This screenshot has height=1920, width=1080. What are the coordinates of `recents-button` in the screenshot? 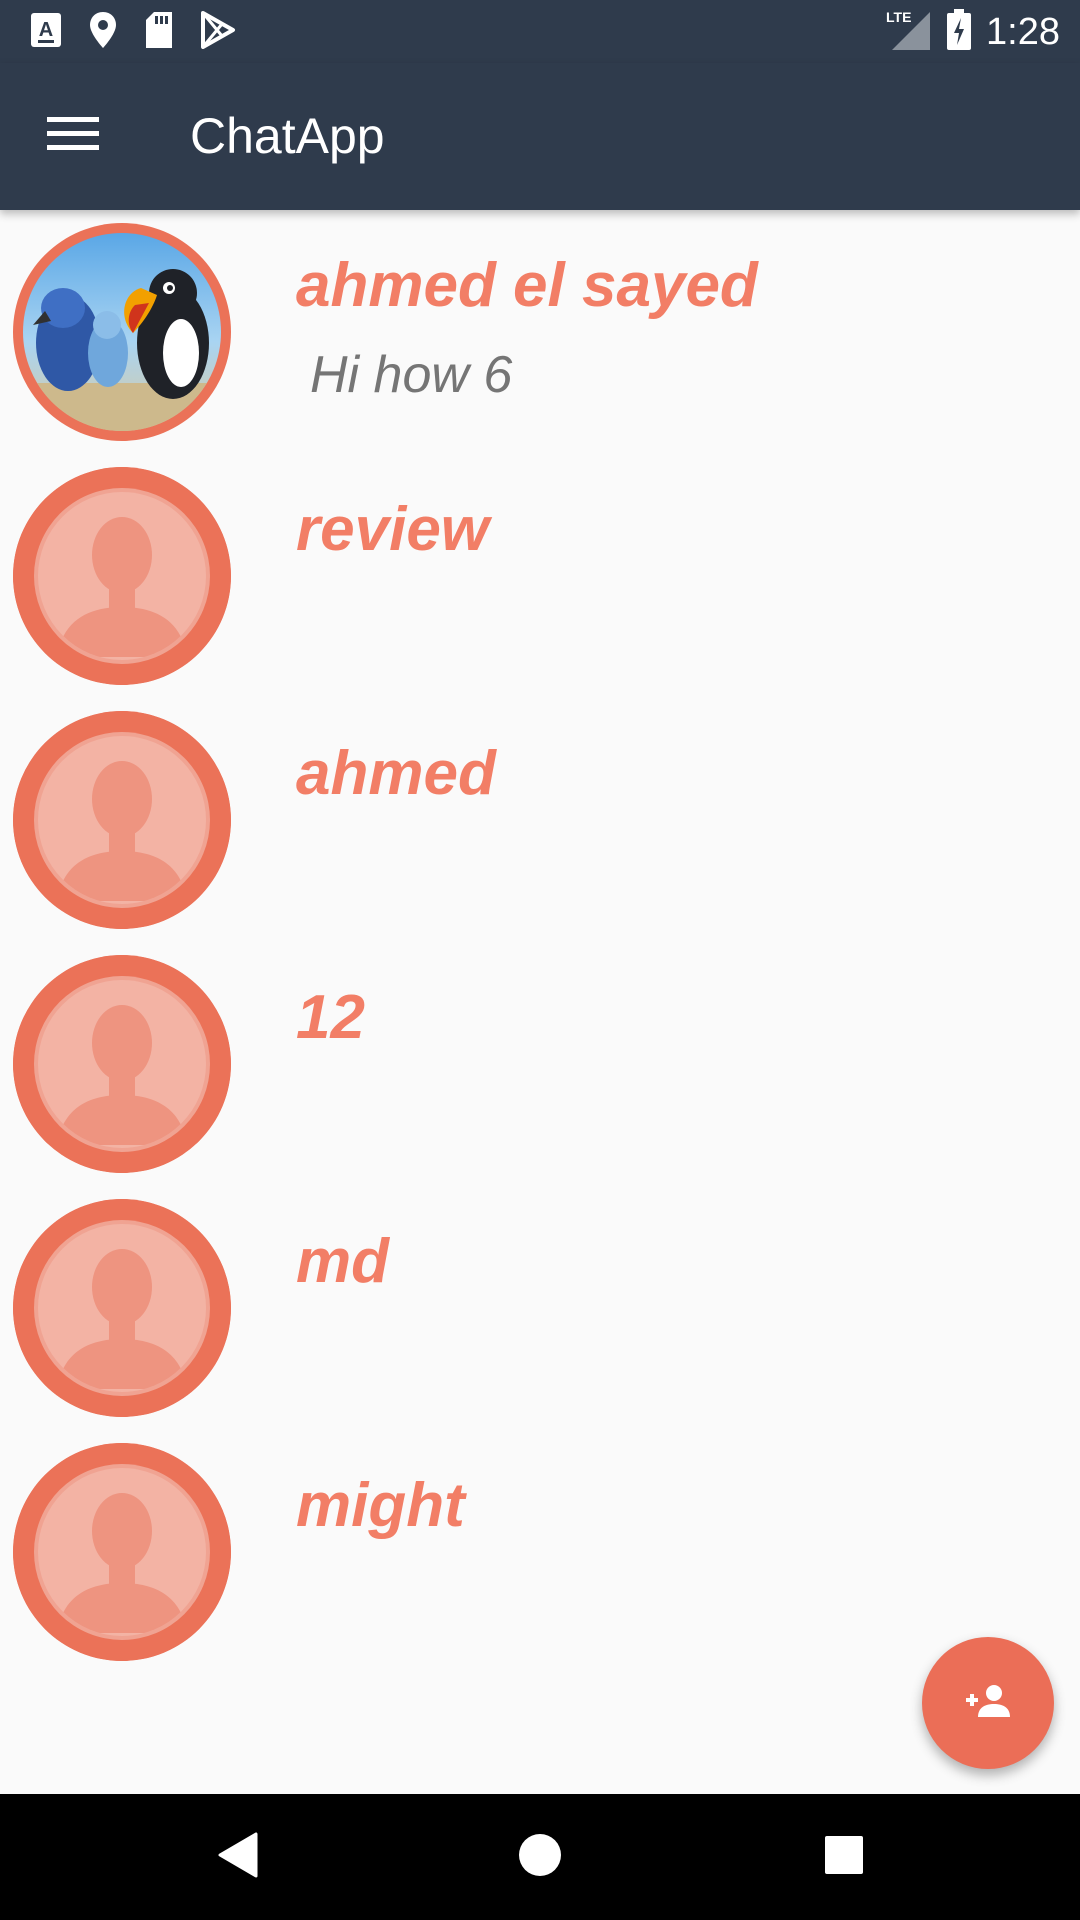 It's located at (844, 1857).